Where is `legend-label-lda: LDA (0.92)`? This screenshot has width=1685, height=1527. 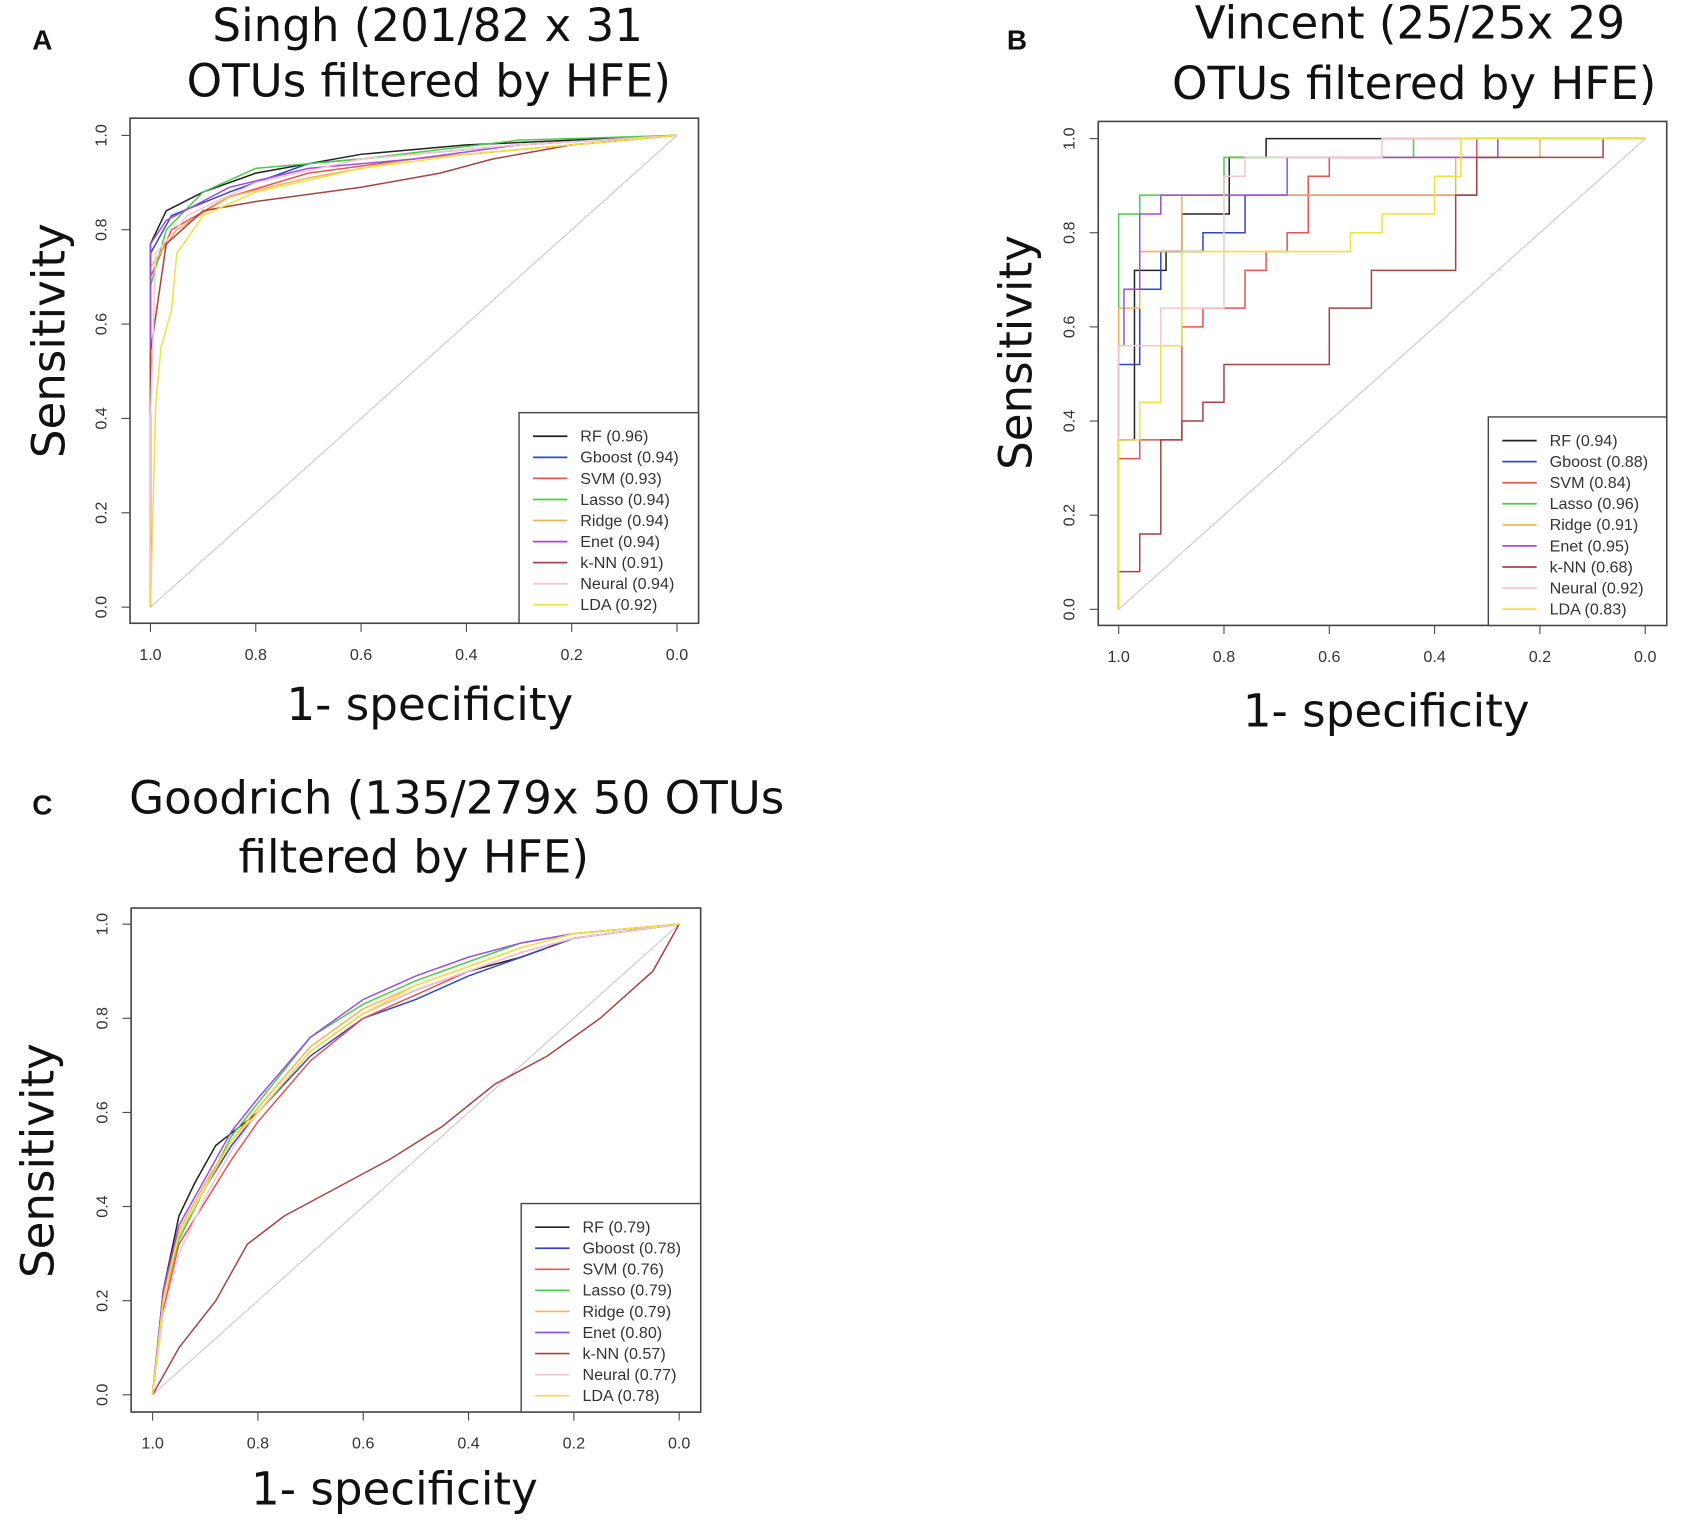 legend-label-lda: LDA (0.92) is located at coordinates (618, 605).